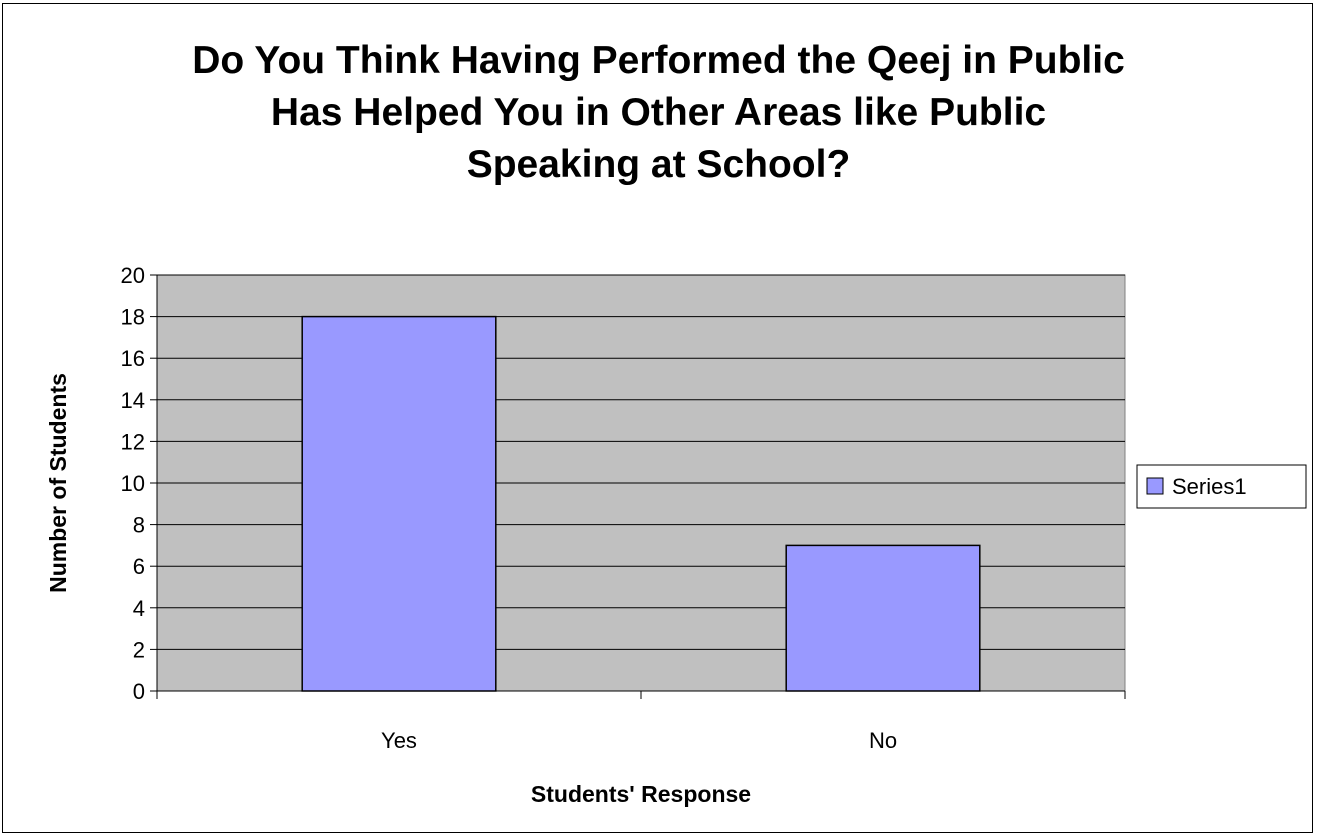  Describe the element at coordinates (58, 483) in the screenshot. I see `y-axis-title: Number of Students` at that location.